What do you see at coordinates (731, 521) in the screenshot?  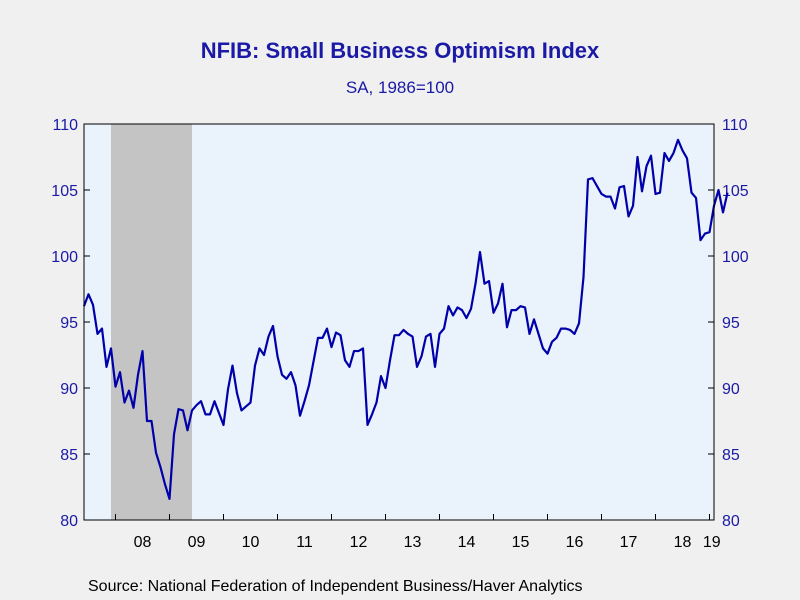 I see `y-tick-label-right: 80` at bounding box center [731, 521].